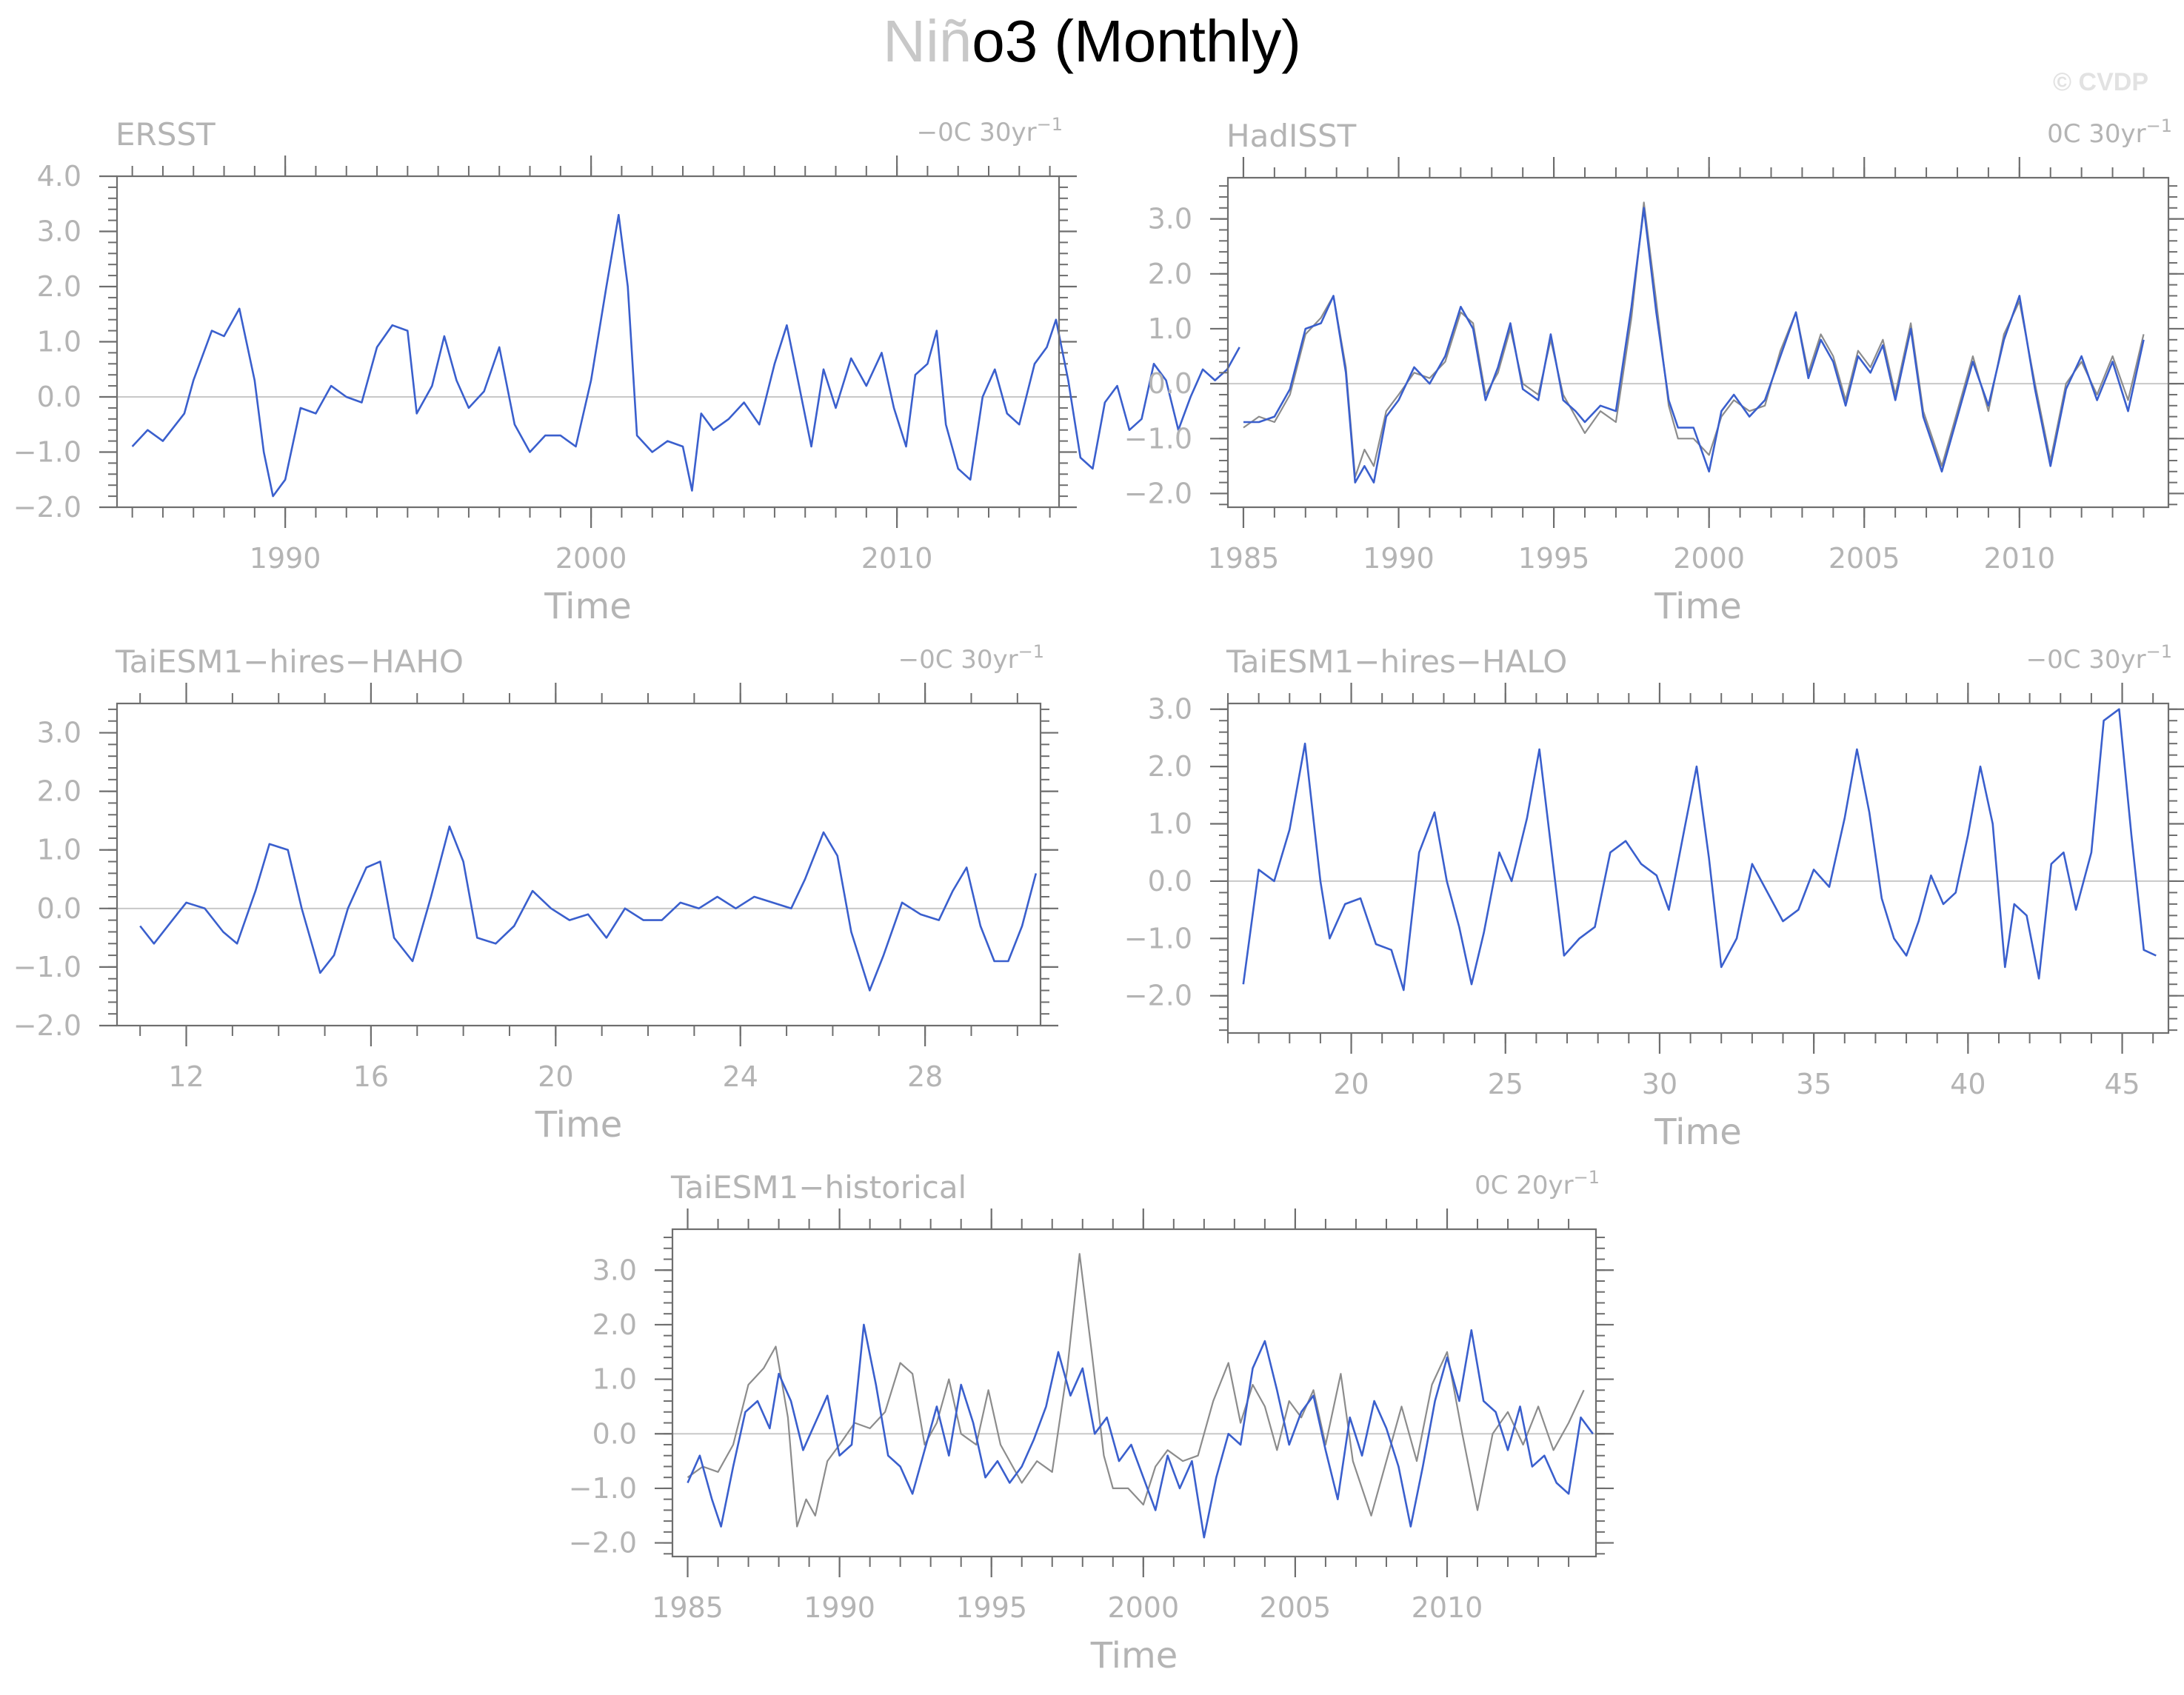 Image resolution: width=2184 pixels, height=1695 pixels. Describe the element at coordinates (818, 1187) in the screenshot. I see `panel-title: TaiESM1−historical` at that location.